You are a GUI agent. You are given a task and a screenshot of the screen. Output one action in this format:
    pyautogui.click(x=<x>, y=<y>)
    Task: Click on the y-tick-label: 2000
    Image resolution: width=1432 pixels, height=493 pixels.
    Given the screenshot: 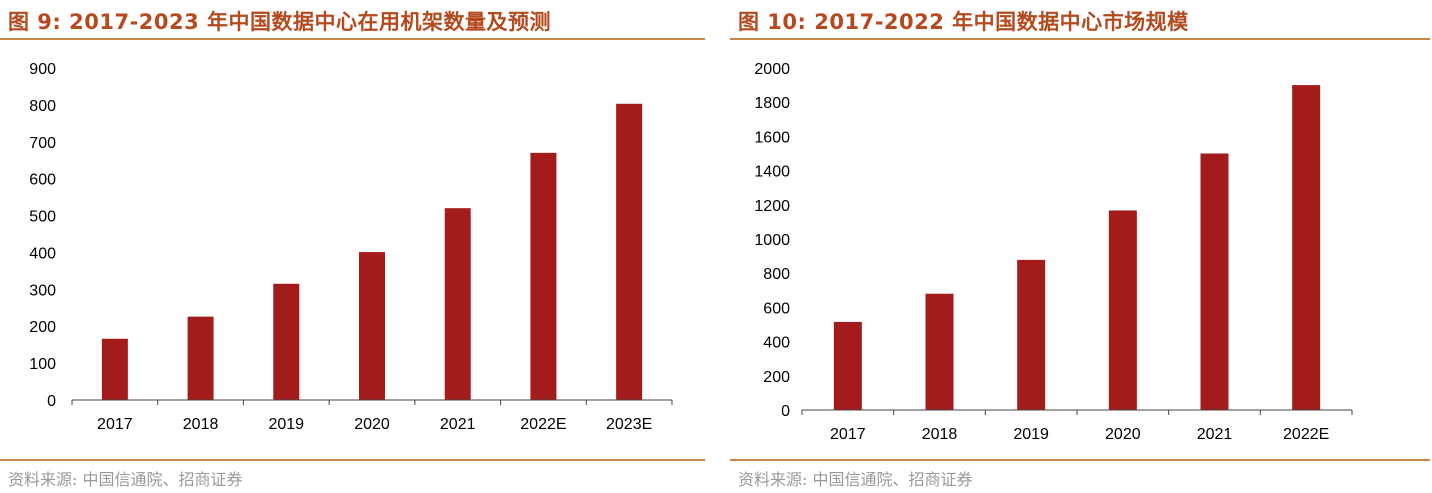 What is the action you would take?
    pyautogui.click(x=772, y=69)
    